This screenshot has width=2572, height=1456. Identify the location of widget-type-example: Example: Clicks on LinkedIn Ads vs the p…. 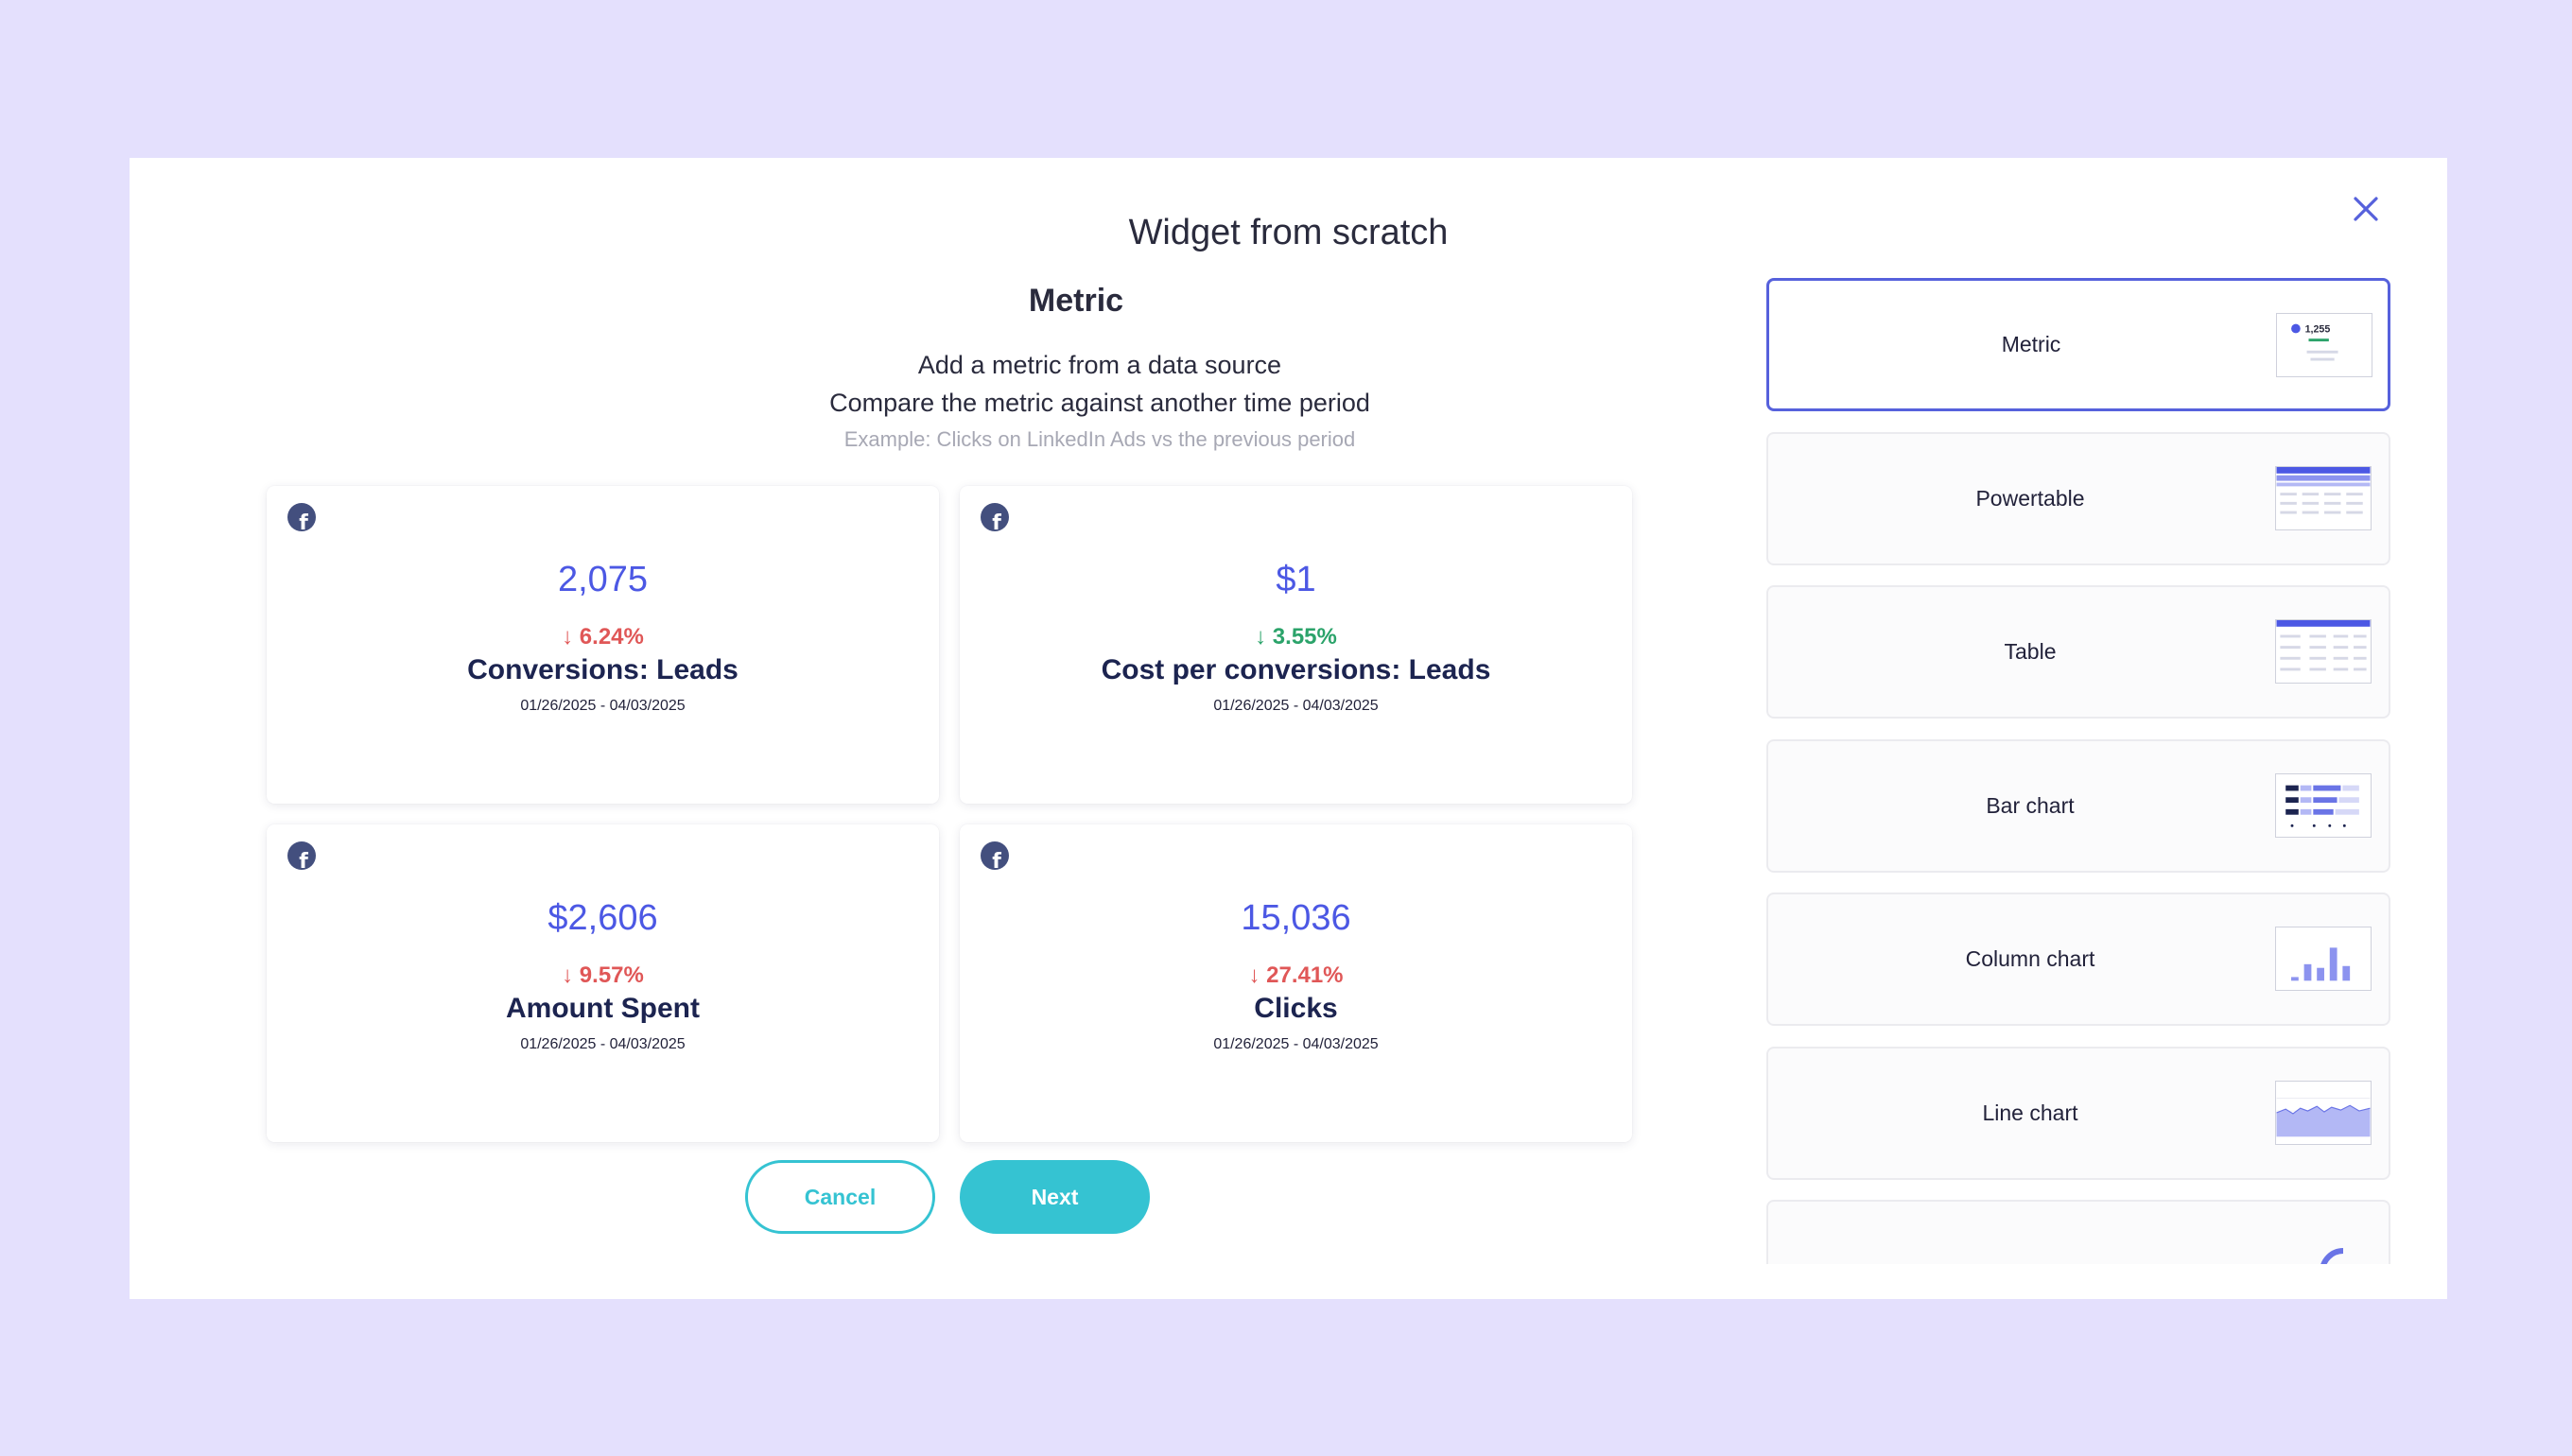
(1099, 439).